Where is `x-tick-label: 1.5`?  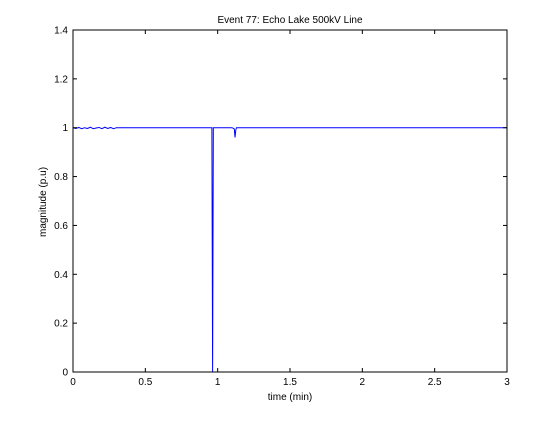
x-tick-label: 1.5 is located at coordinates (290, 382).